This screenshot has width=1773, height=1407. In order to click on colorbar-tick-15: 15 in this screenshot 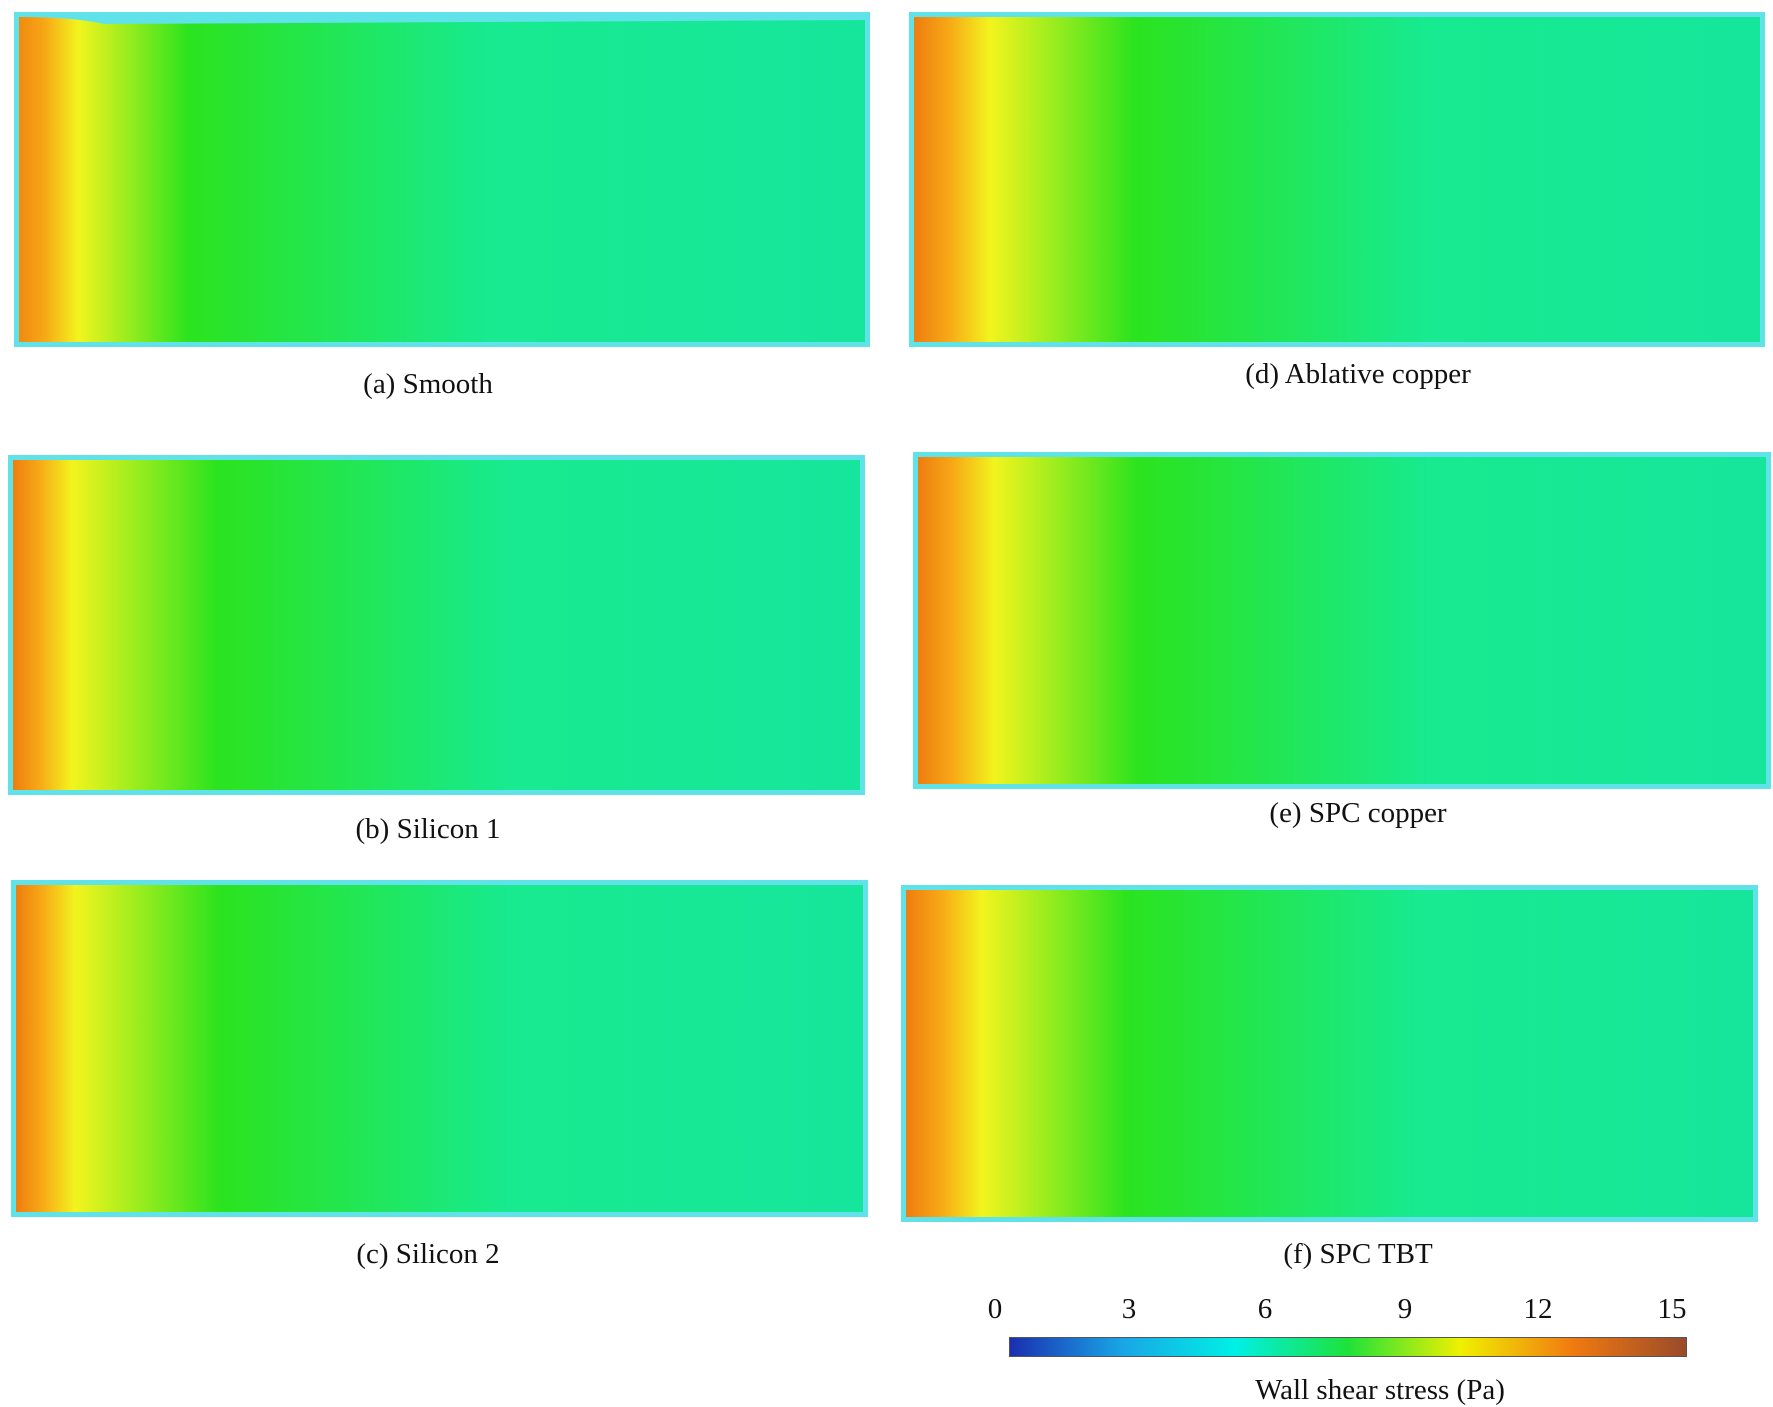, I will do `click(1672, 1309)`.